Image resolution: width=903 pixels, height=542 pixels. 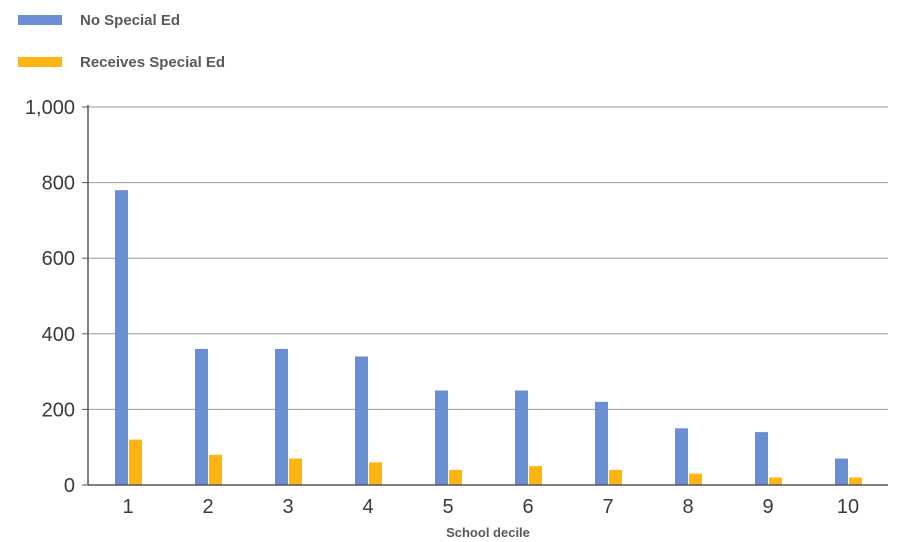 What do you see at coordinates (447, 507) in the screenshot?
I see `x-tick-label: 5` at bounding box center [447, 507].